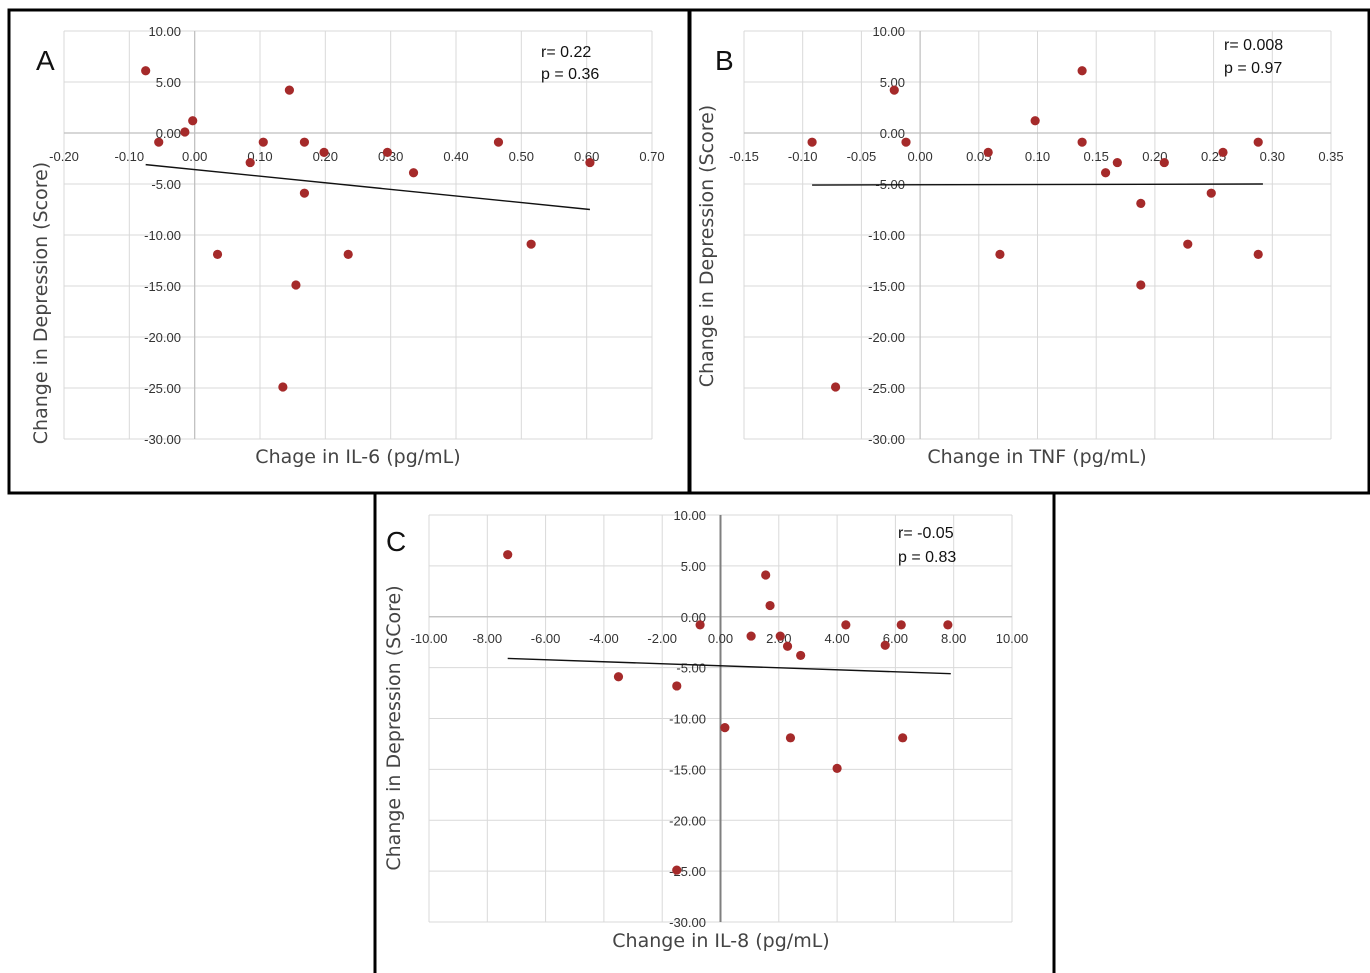 The width and height of the screenshot is (1370, 973). I want to click on panel-letter: B, so click(724, 60).